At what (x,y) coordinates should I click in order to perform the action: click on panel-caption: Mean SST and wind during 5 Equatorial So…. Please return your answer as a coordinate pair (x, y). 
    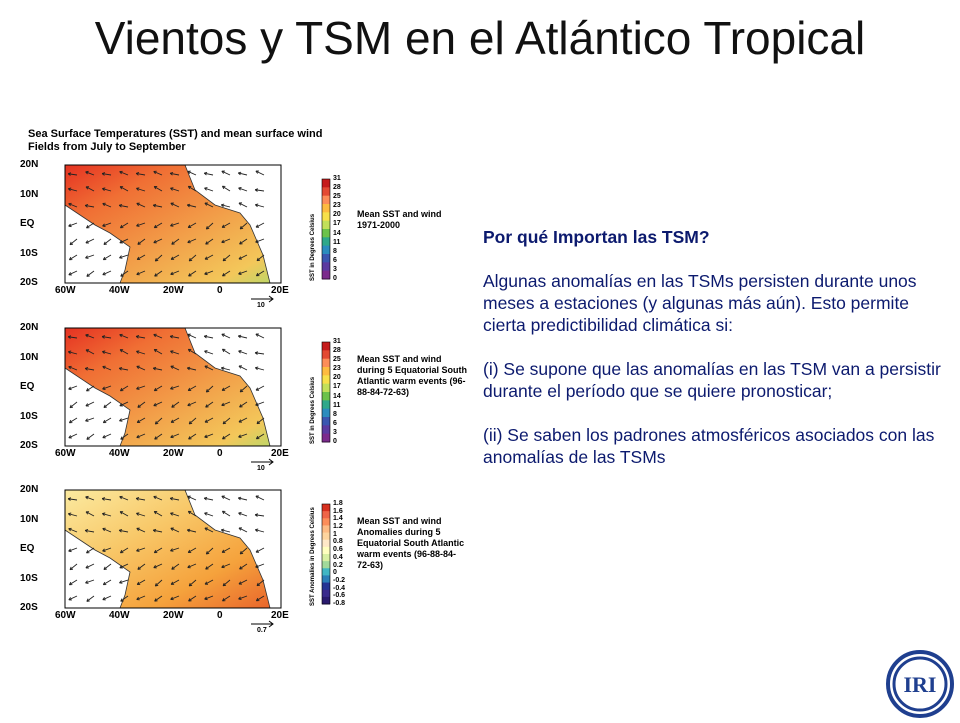
    Looking at the image, I should click on (412, 375).